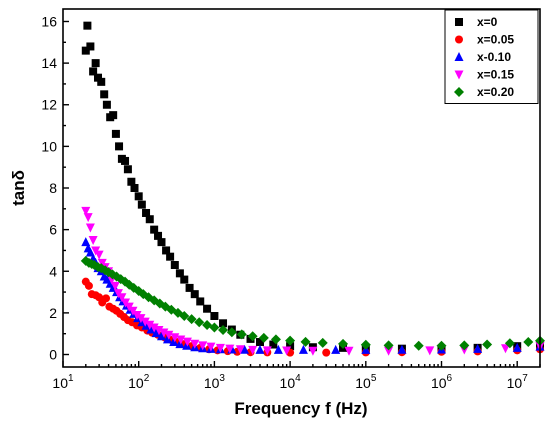  What do you see at coordinates (49, 146) in the screenshot?
I see `y-tick-label: 10` at bounding box center [49, 146].